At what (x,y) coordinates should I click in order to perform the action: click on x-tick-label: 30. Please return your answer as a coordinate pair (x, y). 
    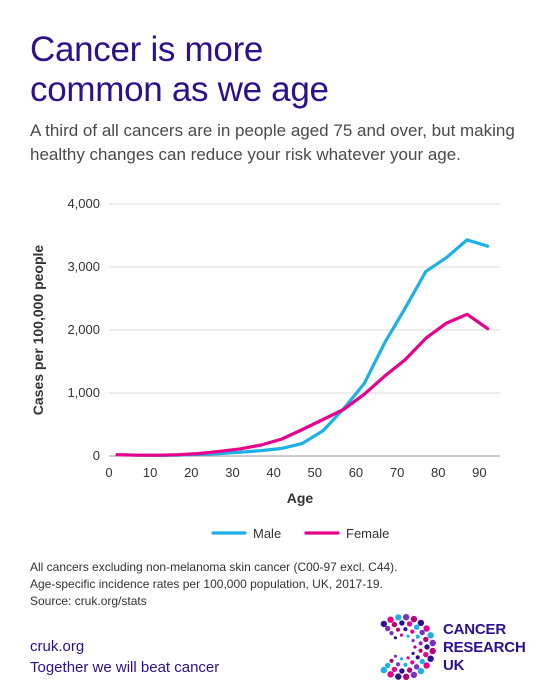
    Looking at the image, I should click on (232, 472).